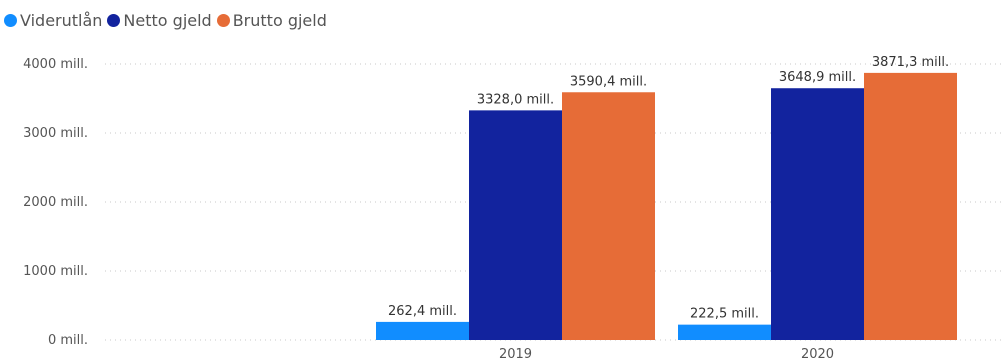 The image size is (1007, 362). Describe the element at coordinates (55, 133) in the screenshot. I see `y-tick-label-3: 3000 mill.` at that location.